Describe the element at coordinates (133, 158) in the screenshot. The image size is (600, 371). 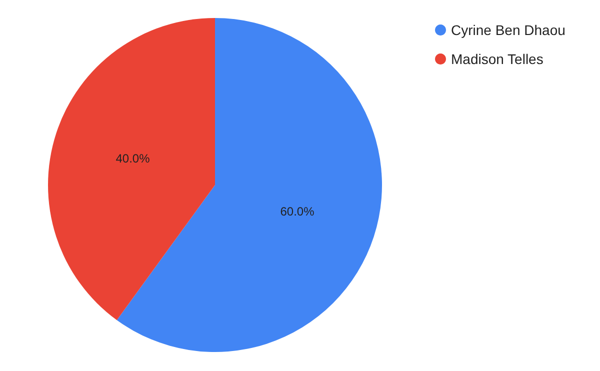
I see `data-label: 40.0%` at that location.